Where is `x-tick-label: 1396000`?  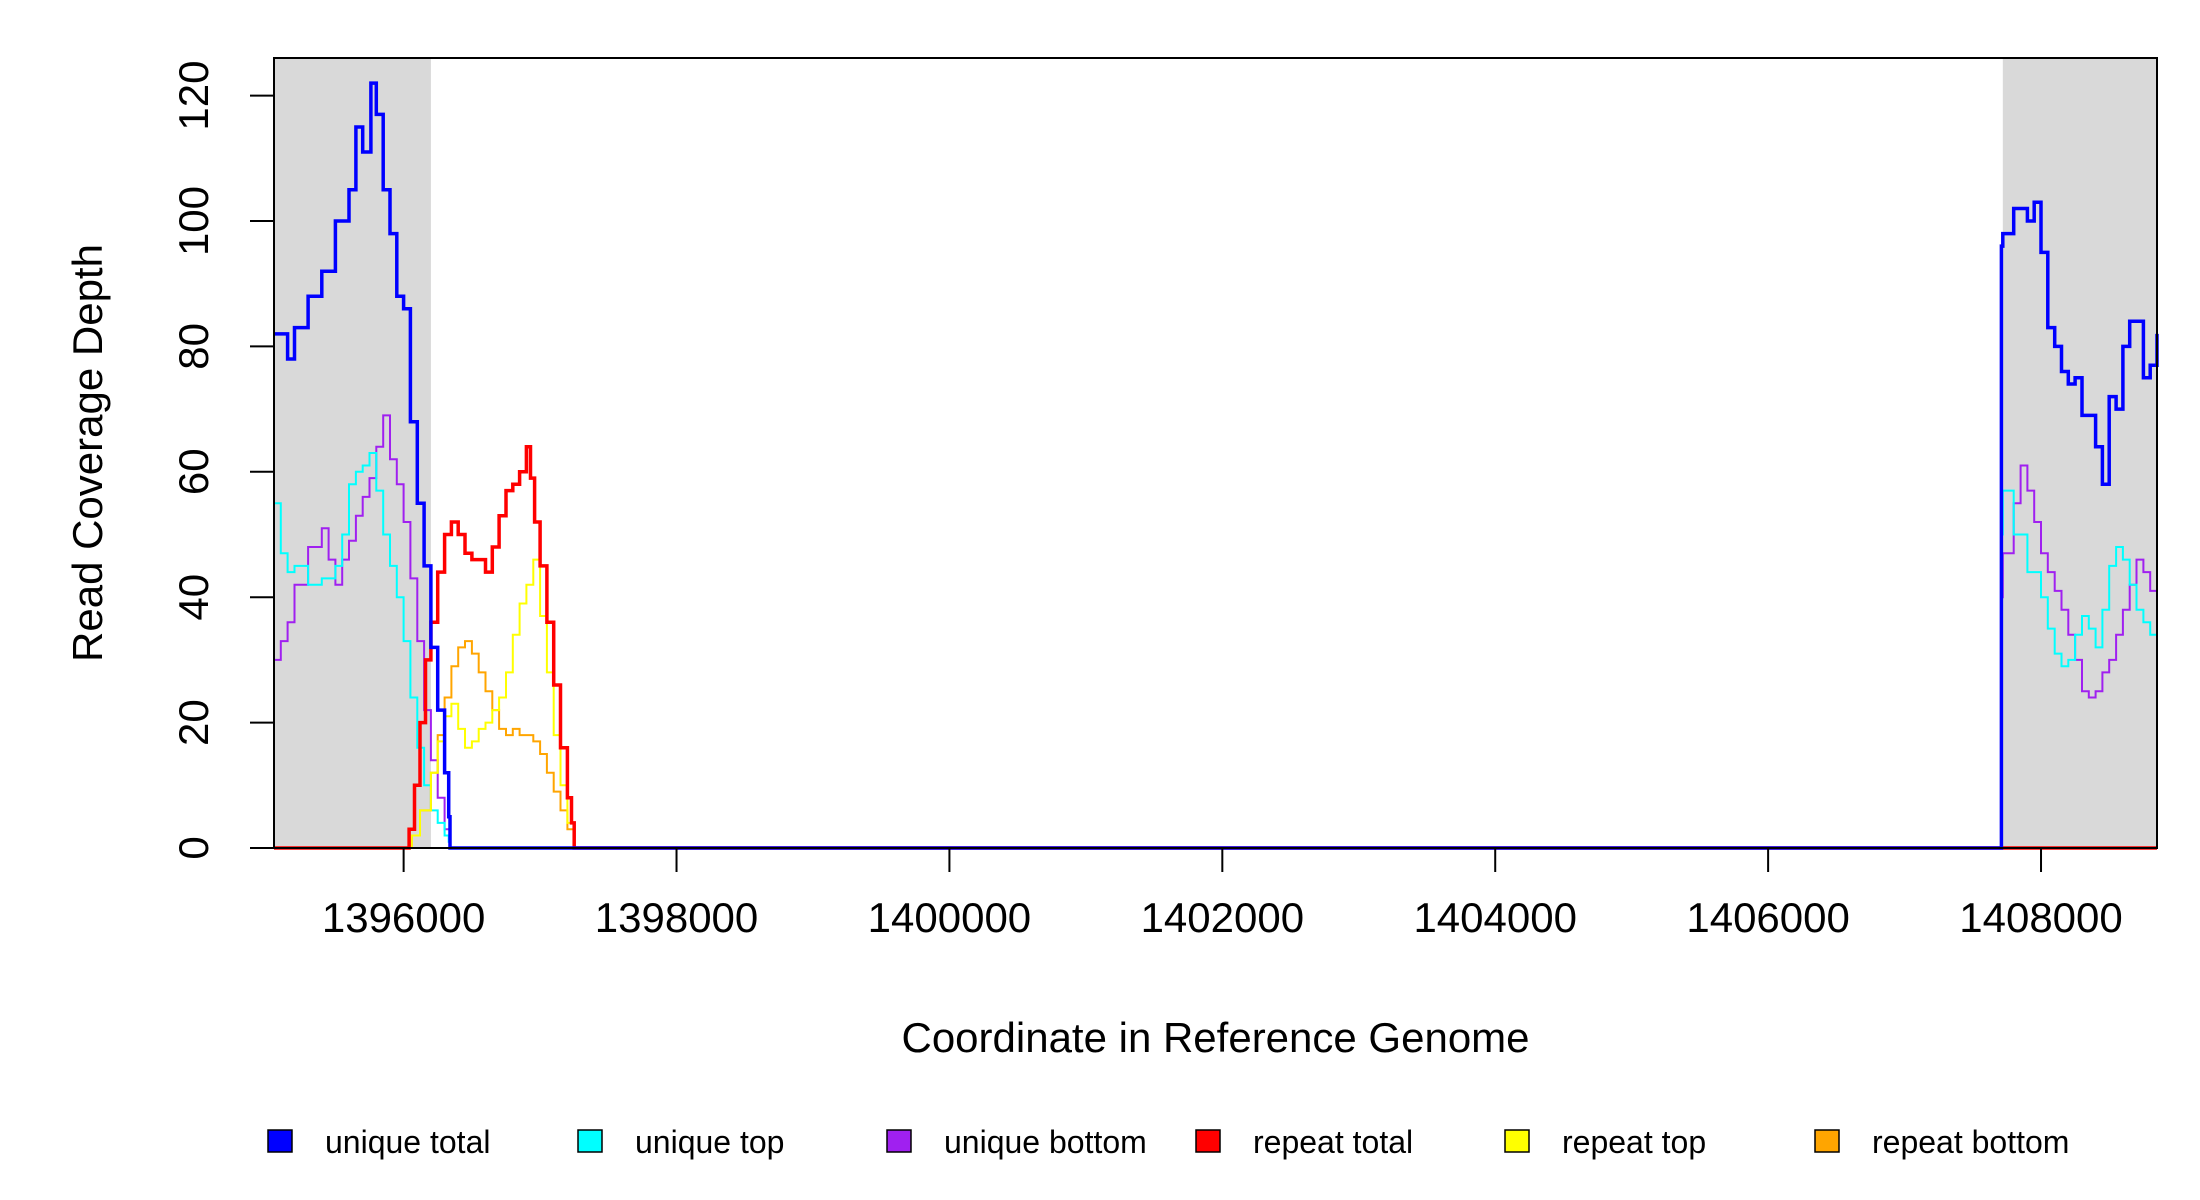
x-tick-label: 1396000 is located at coordinates (404, 917).